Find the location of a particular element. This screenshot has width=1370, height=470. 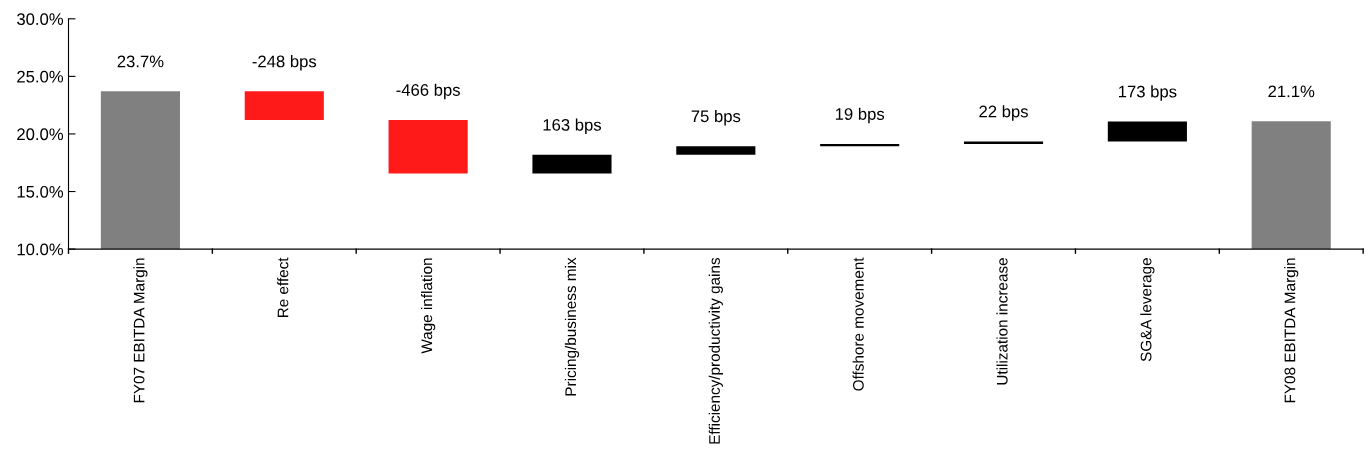

x-tick-label: Re effect is located at coordinates (283, 287).